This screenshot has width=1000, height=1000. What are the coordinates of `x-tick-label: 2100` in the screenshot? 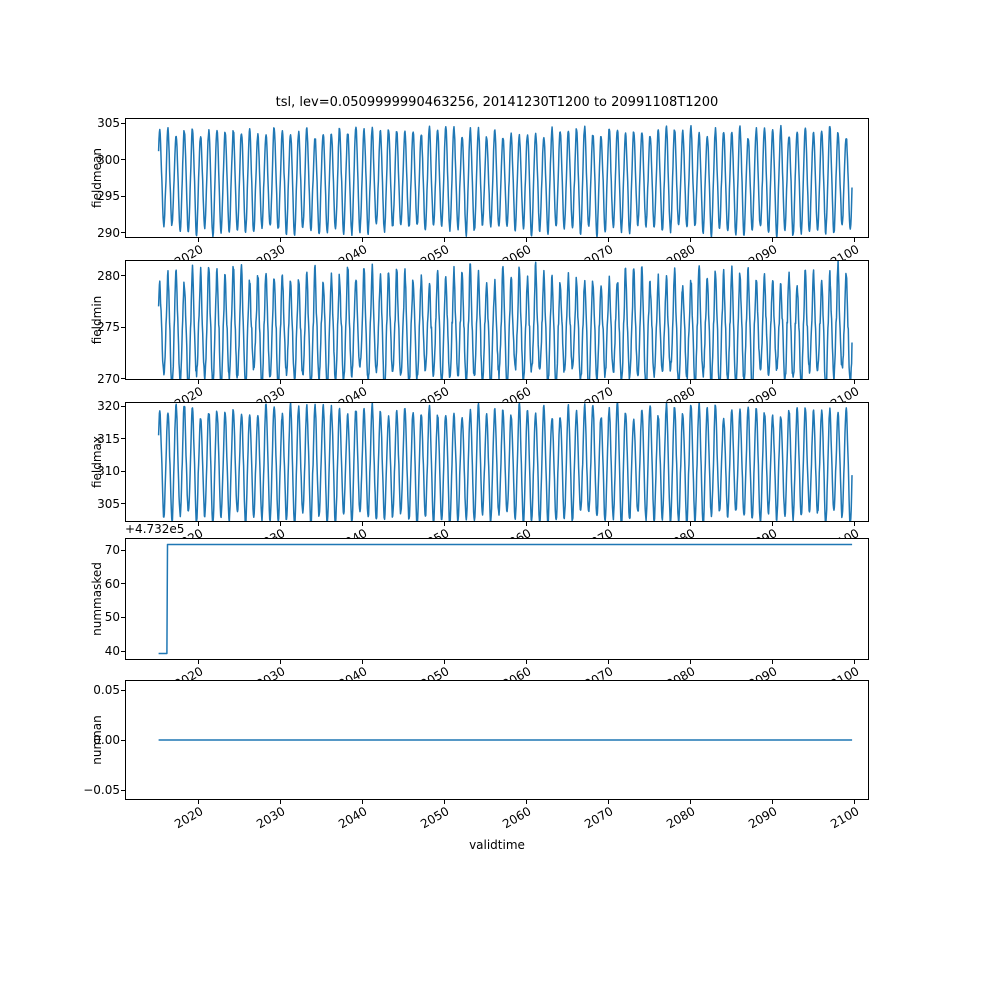 It's located at (844, 818).